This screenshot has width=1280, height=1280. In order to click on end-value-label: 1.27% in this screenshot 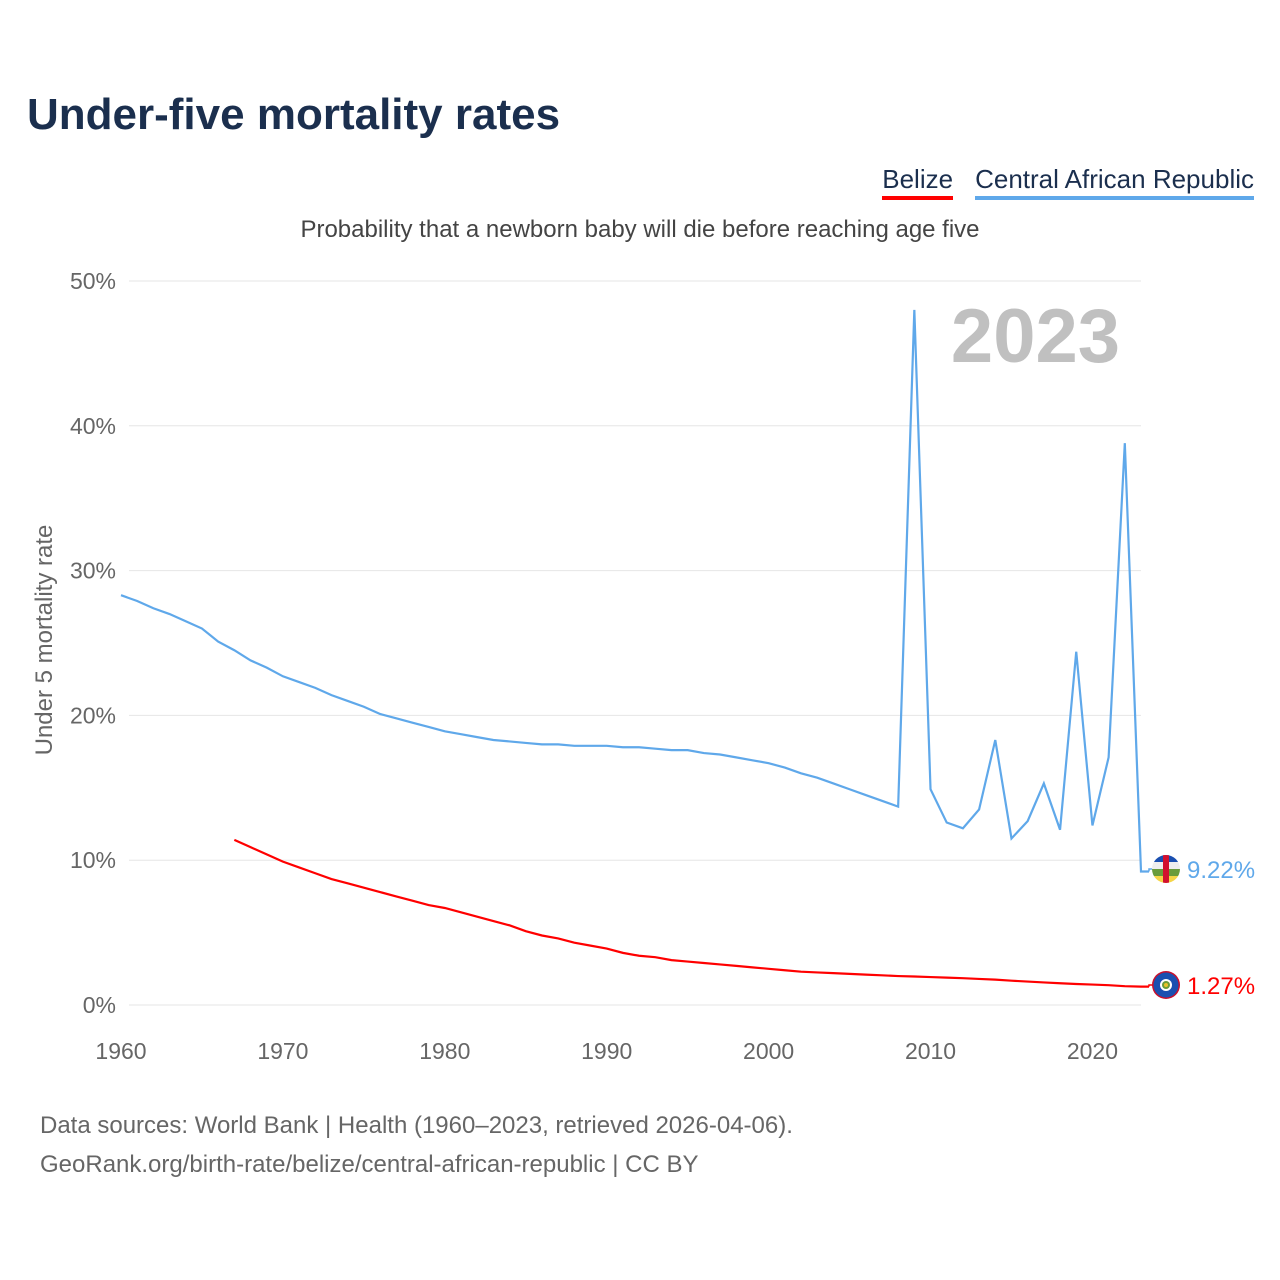, I will do `click(1221, 986)`.